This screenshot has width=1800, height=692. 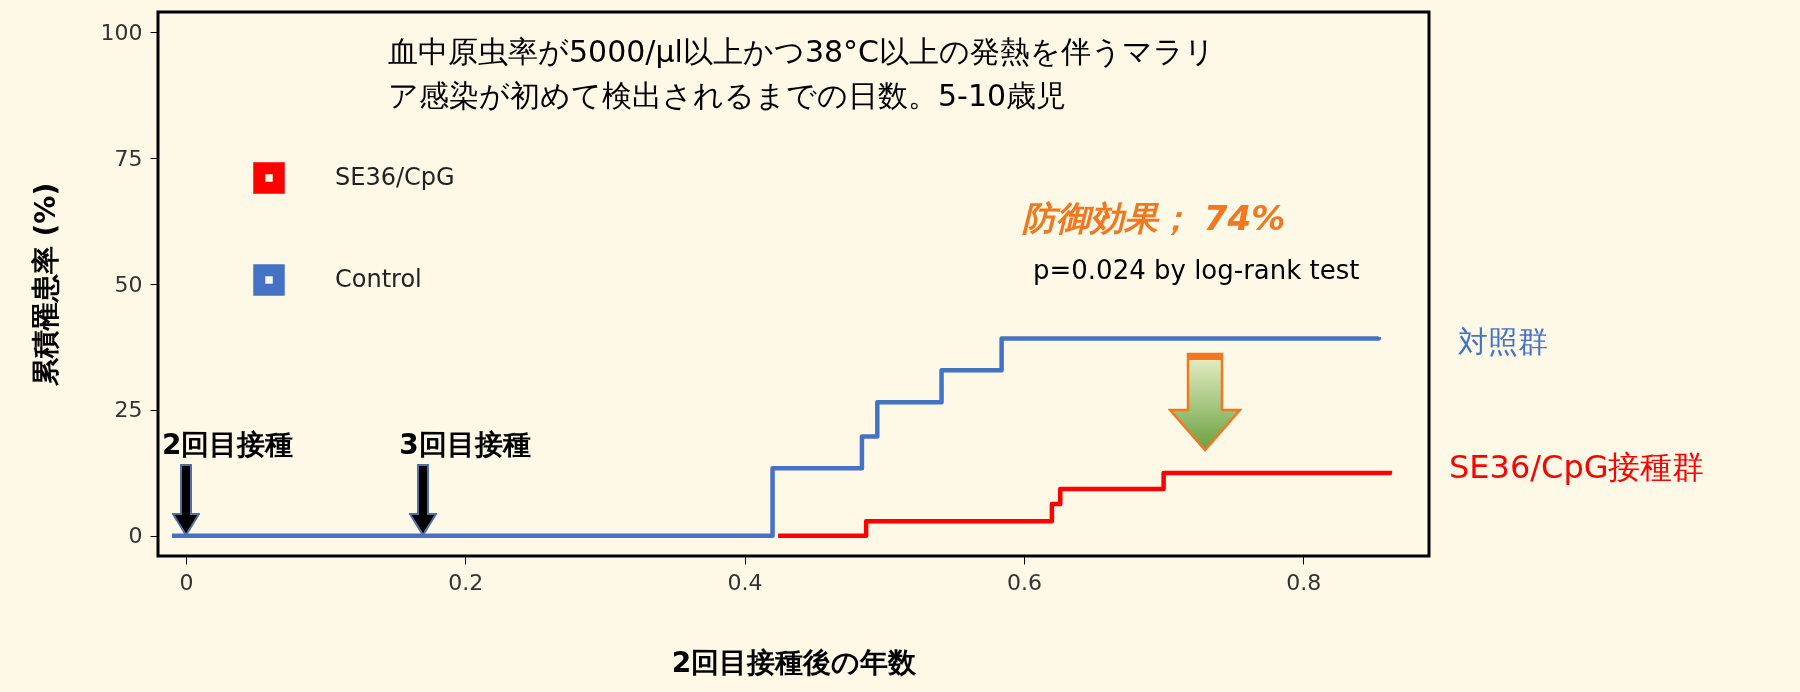 I want to click on x-tick-label: 0.6, so click(x=1024, y=582).